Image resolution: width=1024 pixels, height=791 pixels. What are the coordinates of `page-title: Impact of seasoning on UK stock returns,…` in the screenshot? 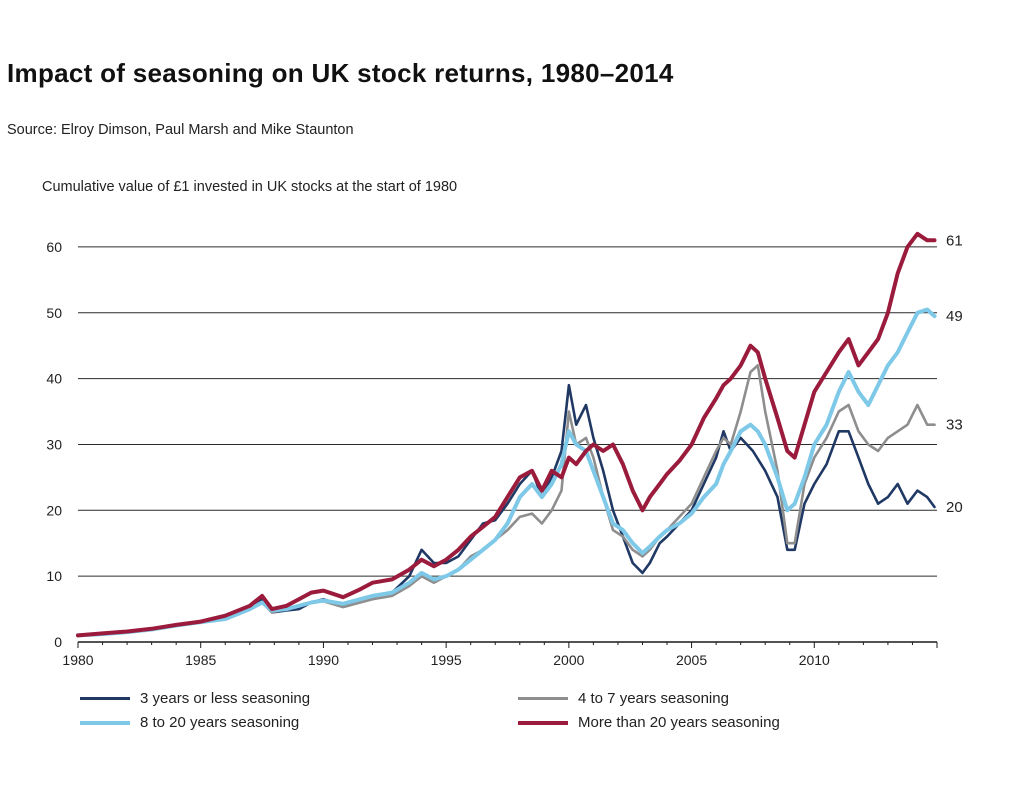 It's located at (340, 73).